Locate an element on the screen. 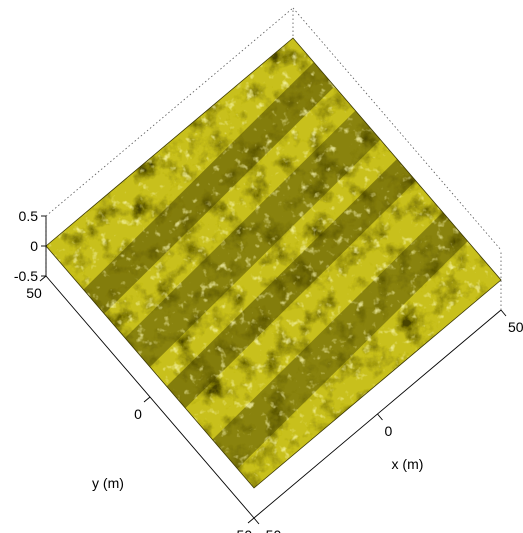 The width and height of the screenshot is (523, 533). y-tick-label: -50 is located at coordinates (242, 530).